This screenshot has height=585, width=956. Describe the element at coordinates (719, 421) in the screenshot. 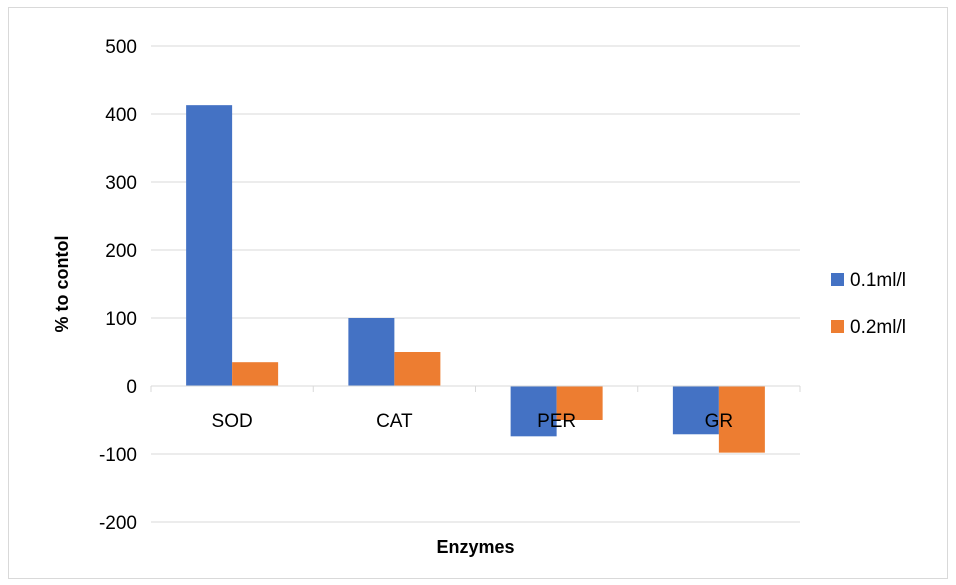

I see `x-tick-label: GR` at that location.